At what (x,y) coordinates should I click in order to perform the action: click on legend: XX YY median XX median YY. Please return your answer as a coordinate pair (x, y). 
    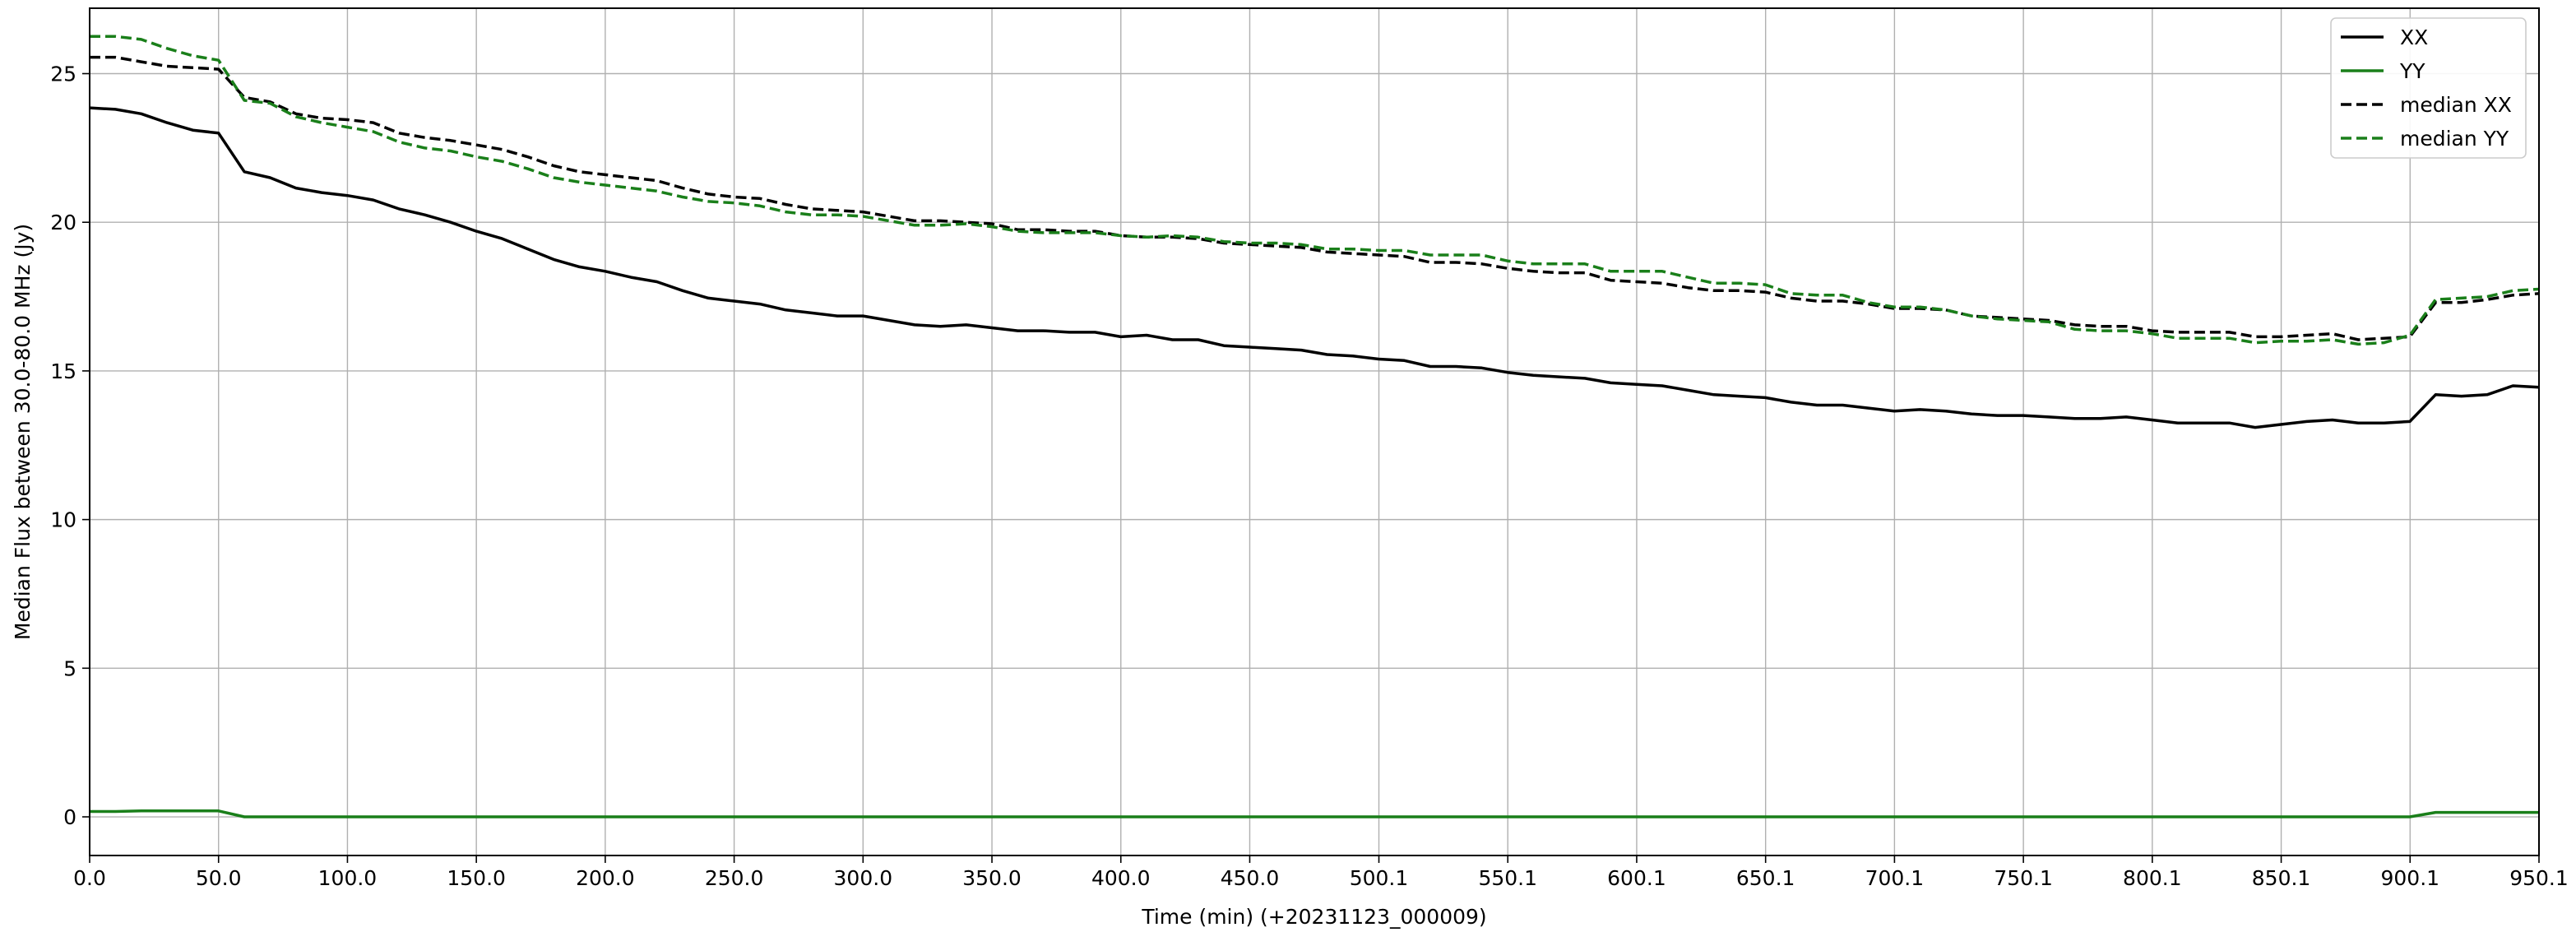
    Looking at the image, I should click on (2428, 88).